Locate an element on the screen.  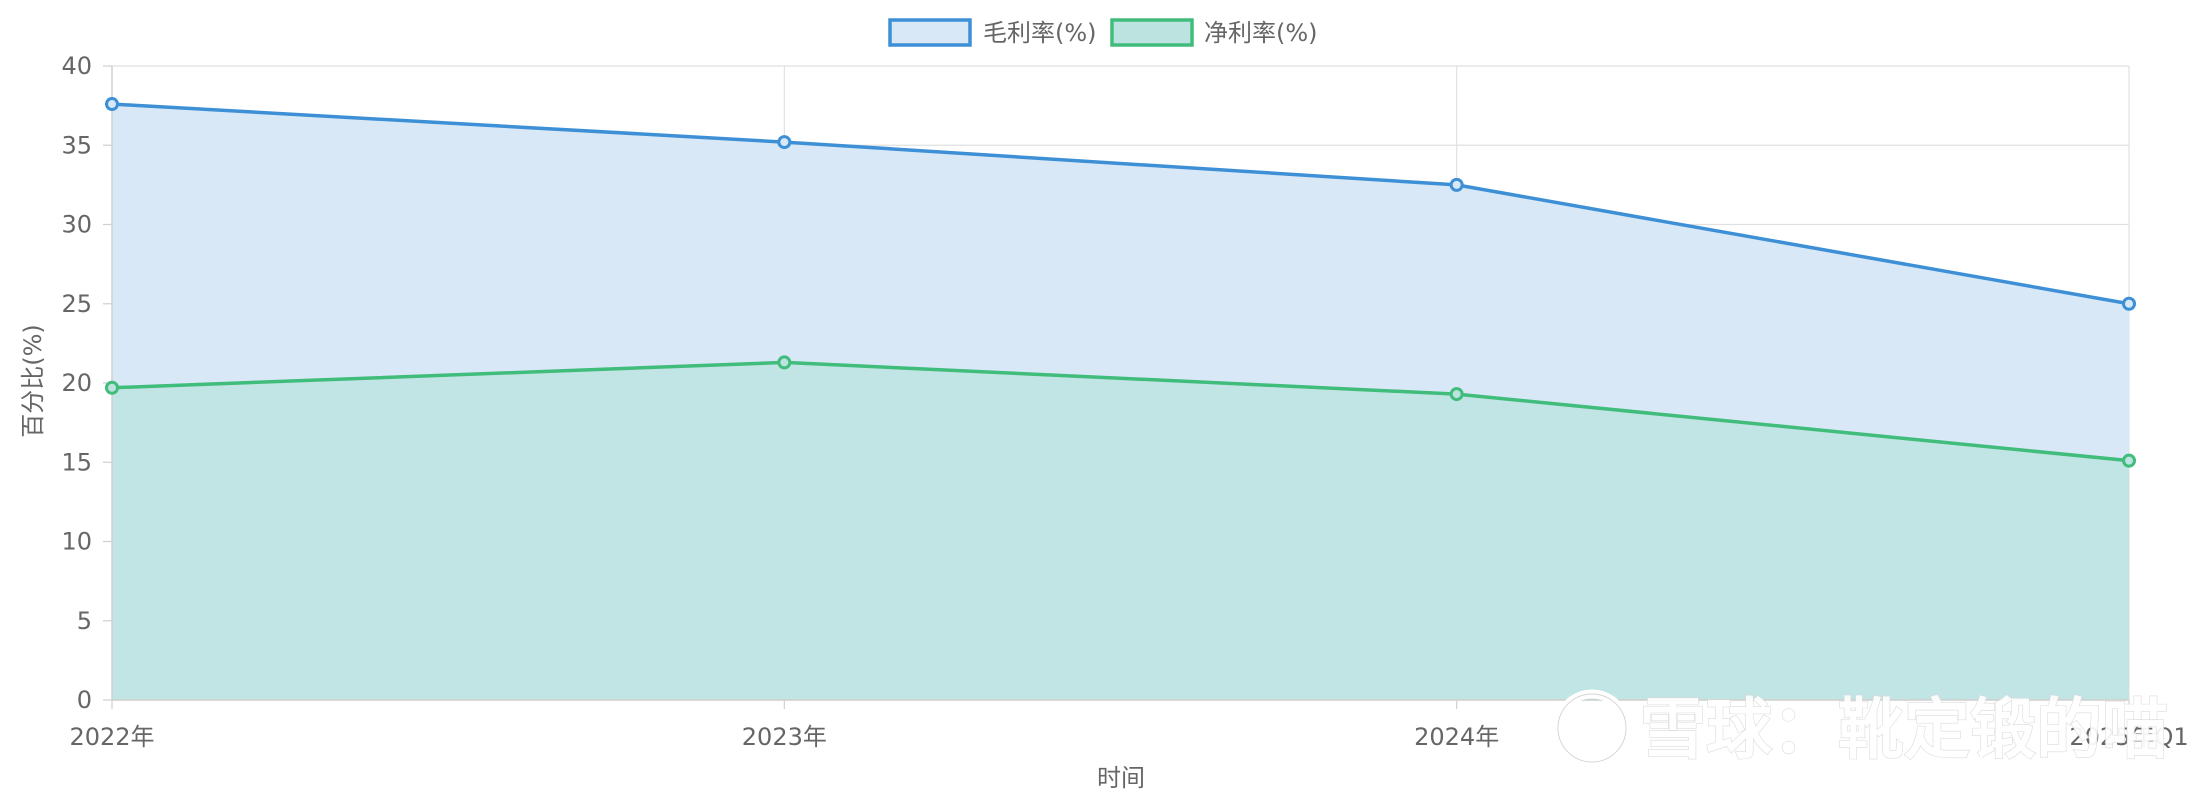
y-tick-label: 10 is located at coordinates (76, 542).